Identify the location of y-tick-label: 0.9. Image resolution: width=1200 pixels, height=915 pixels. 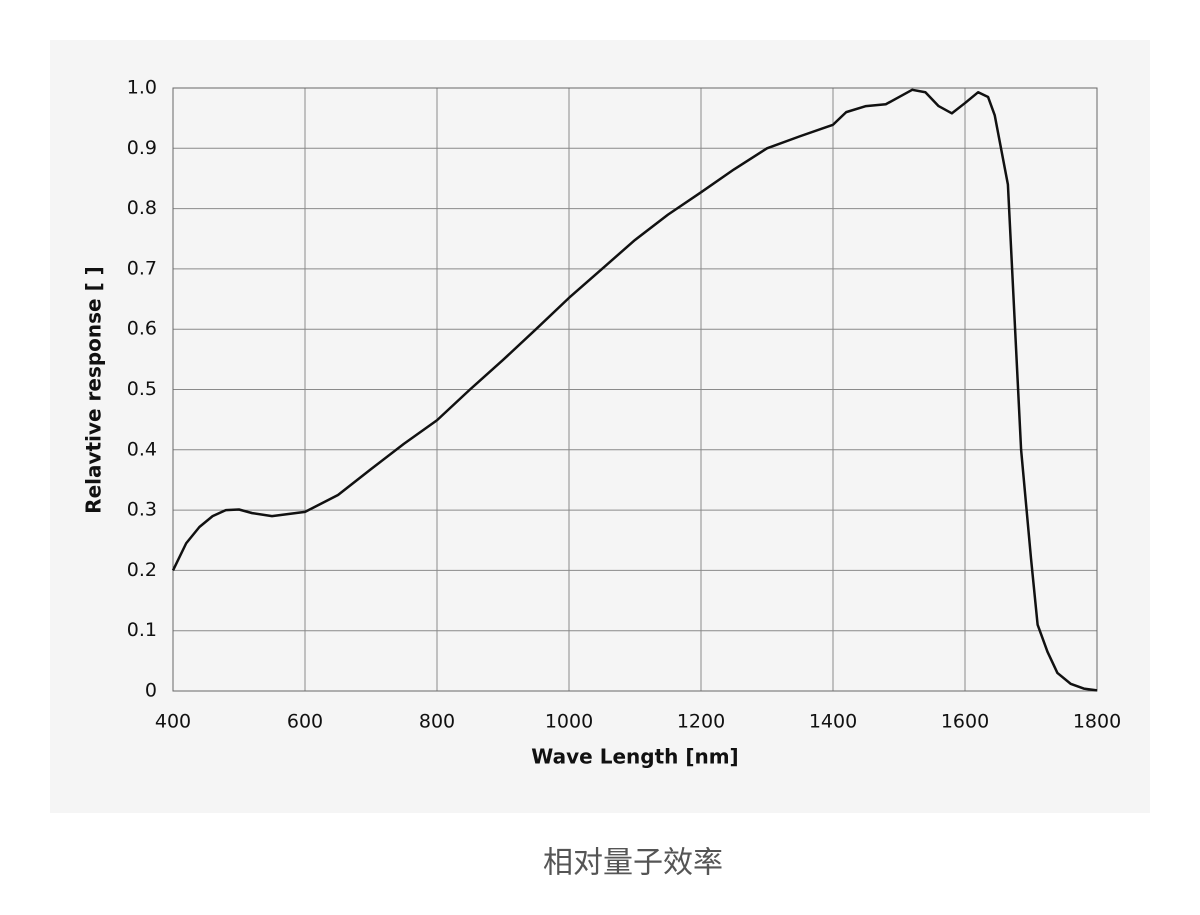
(142, 148).